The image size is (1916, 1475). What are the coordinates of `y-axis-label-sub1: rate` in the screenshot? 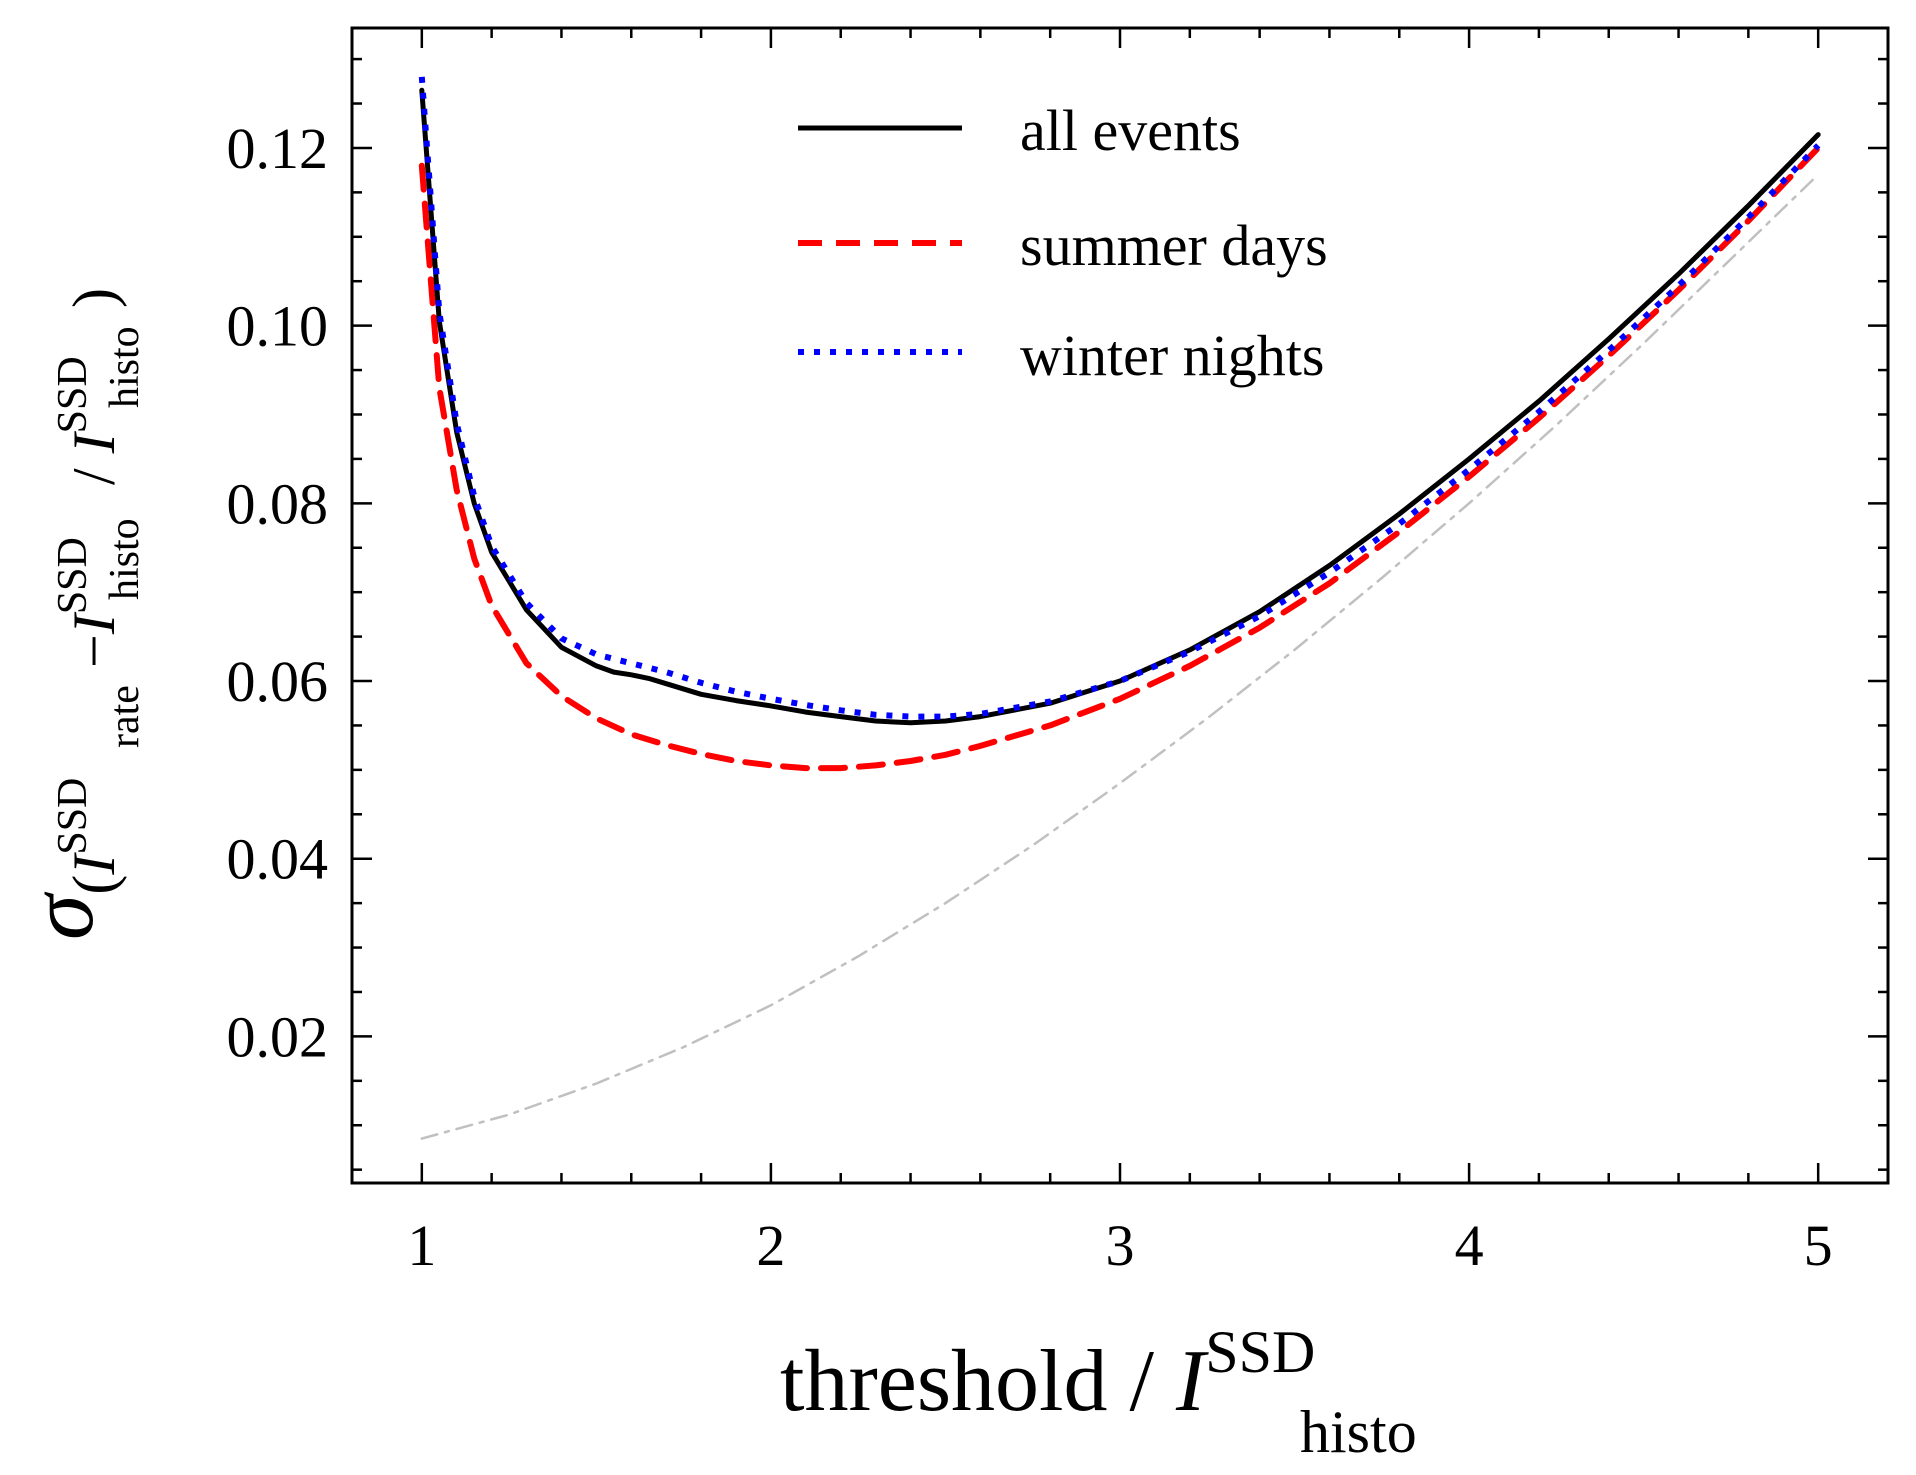 It's located at (125, 716).